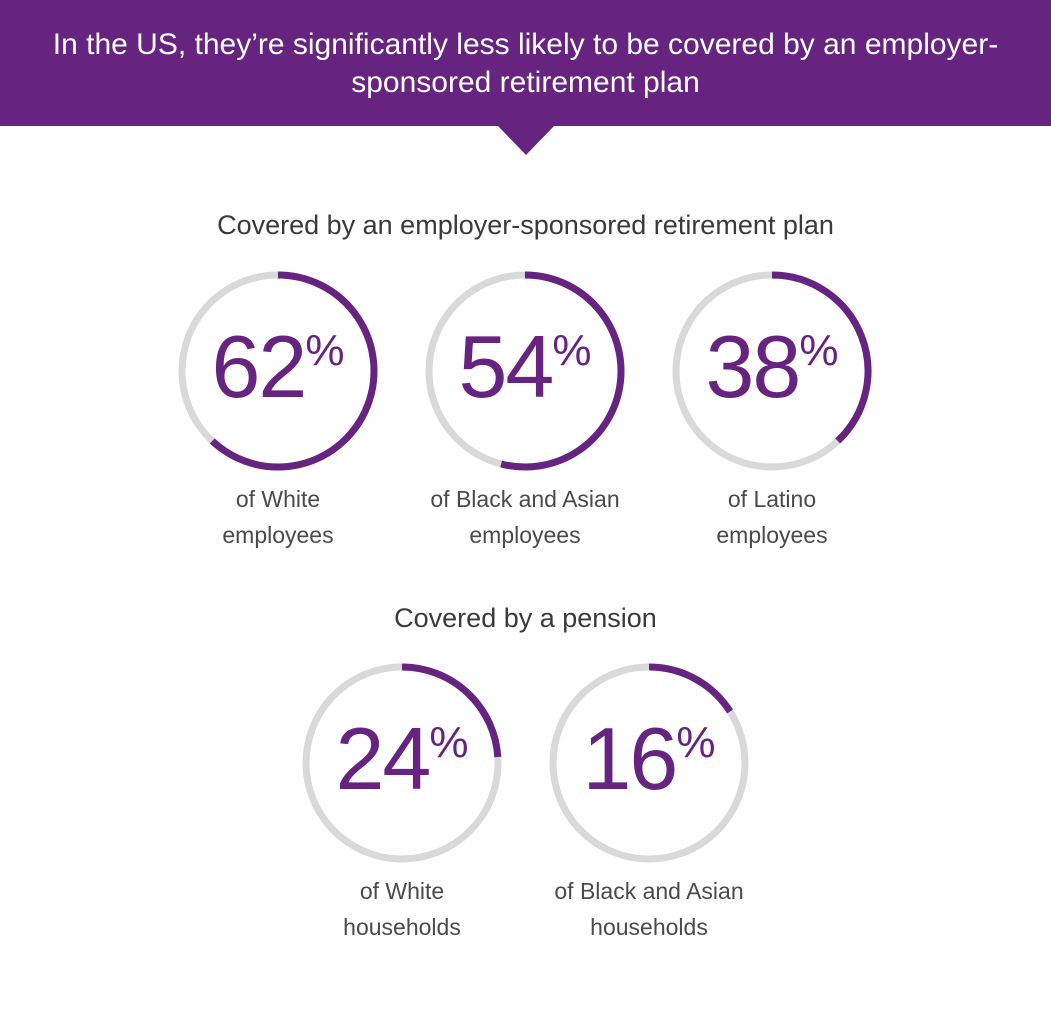 The image size is (1051, 1013). Describe the element at coordinates (525, 517) in the screenshot. I see `stat-label: of Black and Asian employees` at that location.